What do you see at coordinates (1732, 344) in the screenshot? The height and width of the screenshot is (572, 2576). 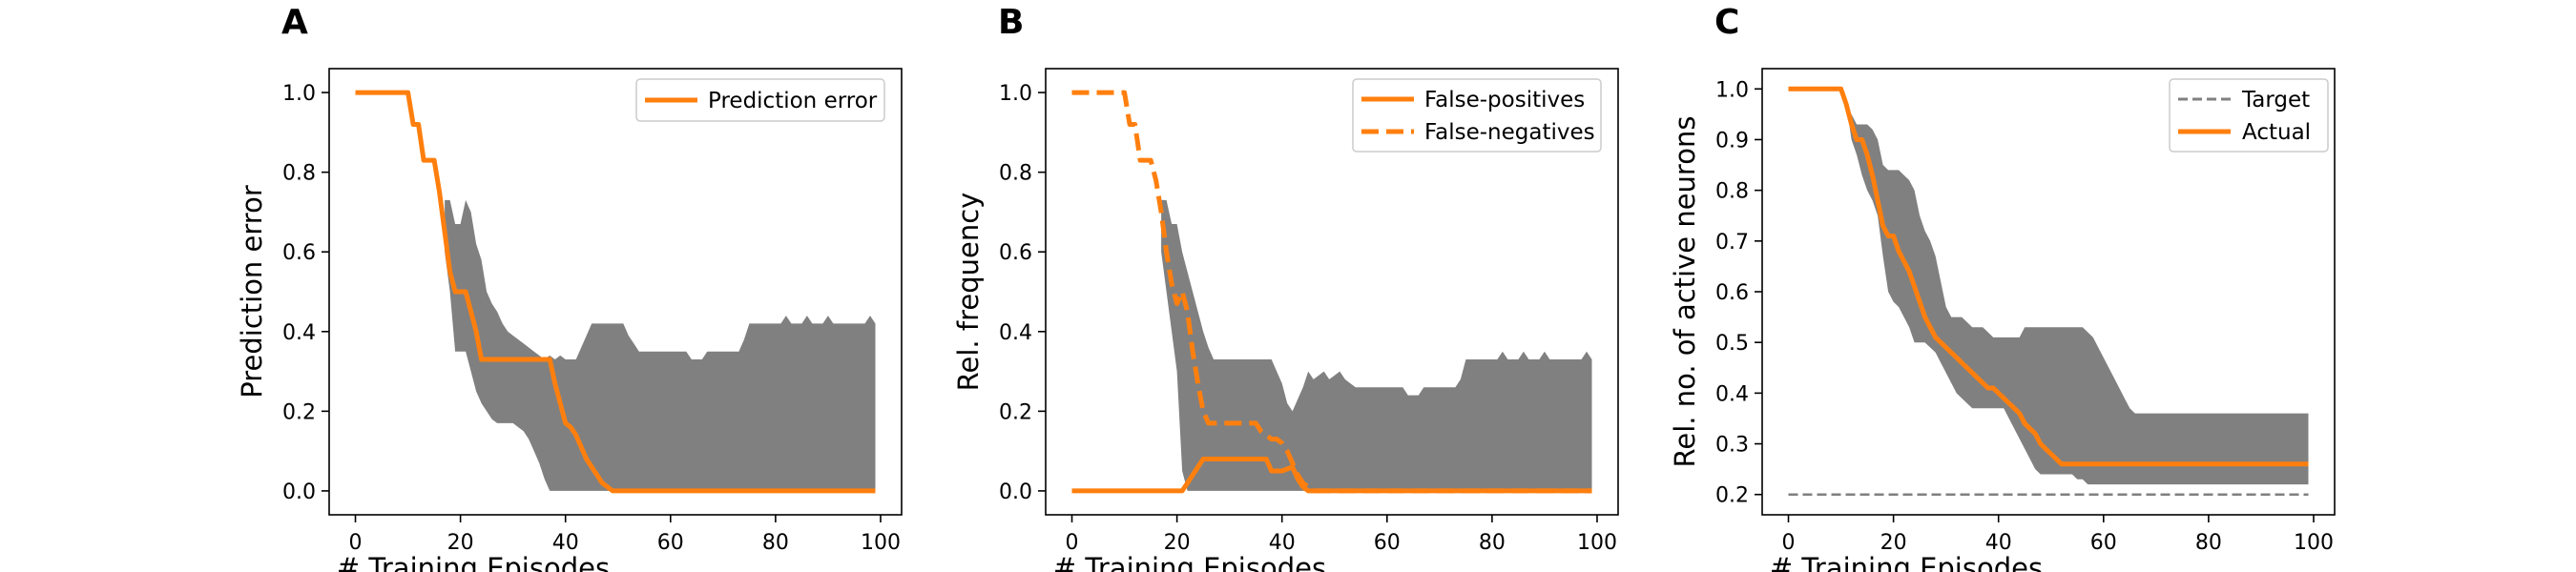 I see `y-tick-label: 0.5` at bounding box center [1732, 344].